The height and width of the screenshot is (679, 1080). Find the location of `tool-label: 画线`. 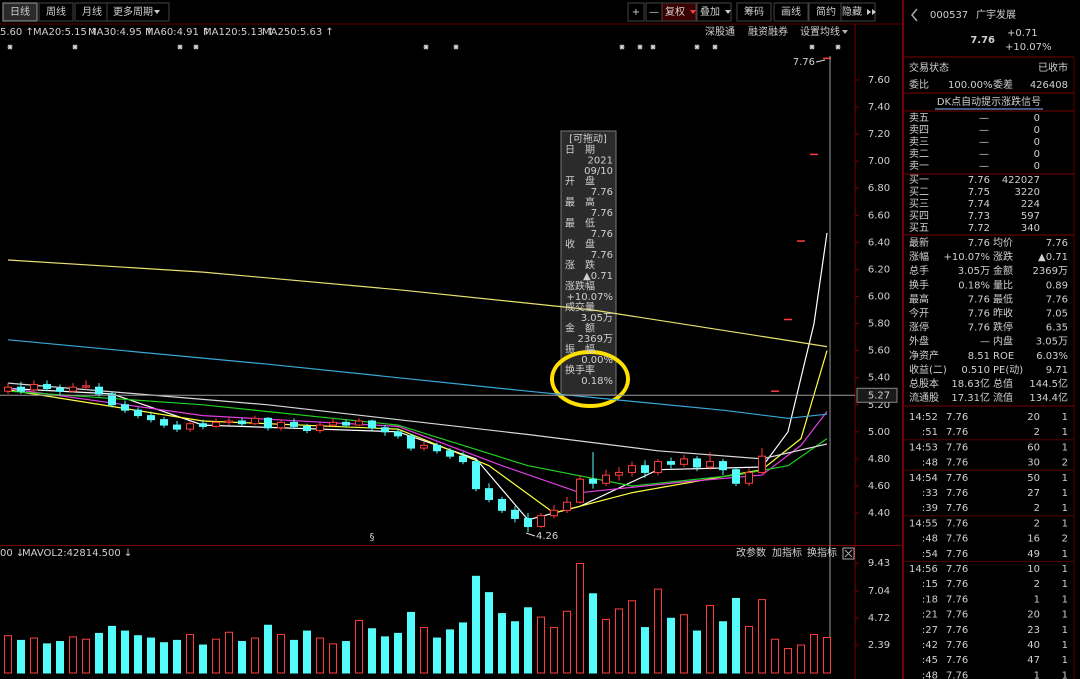

tool-label: 画线 is located at coordinates (791, 11).